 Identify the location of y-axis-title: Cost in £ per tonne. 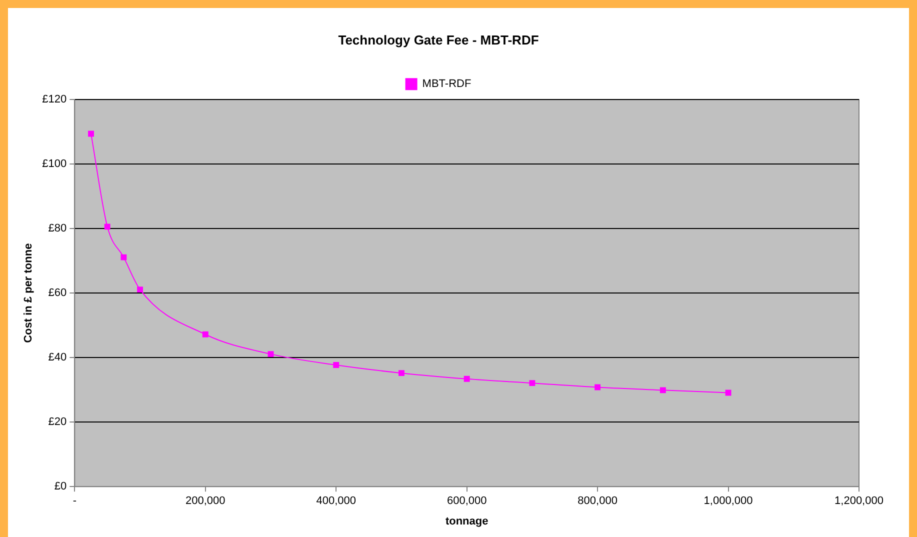
(28, 293).